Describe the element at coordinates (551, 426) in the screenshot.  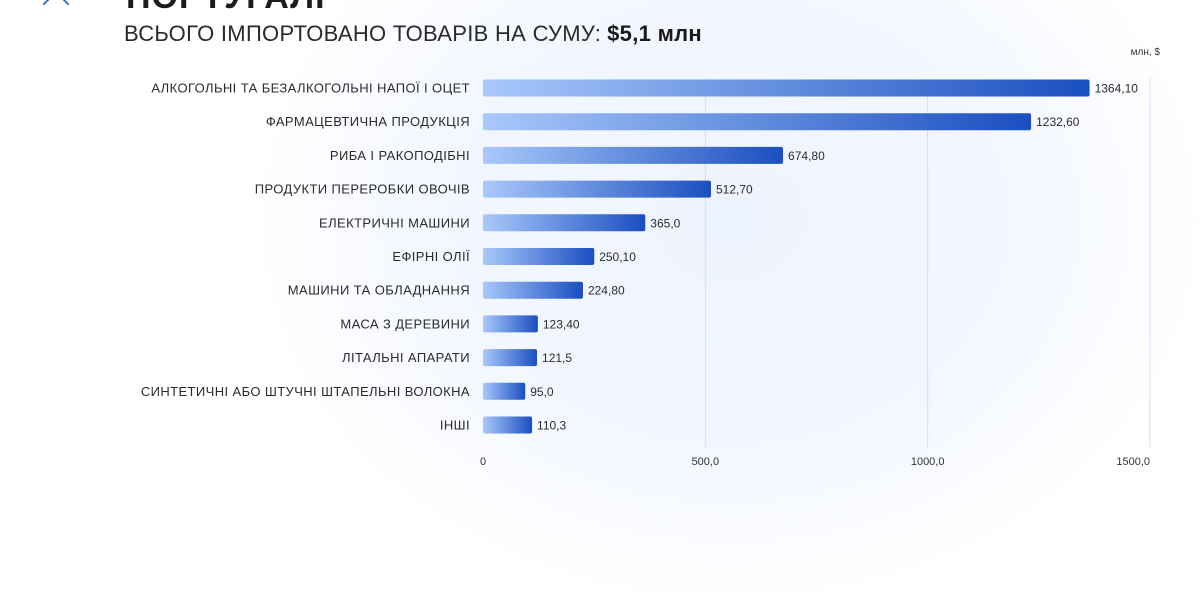
I see `value-label: 110,3` at that location.